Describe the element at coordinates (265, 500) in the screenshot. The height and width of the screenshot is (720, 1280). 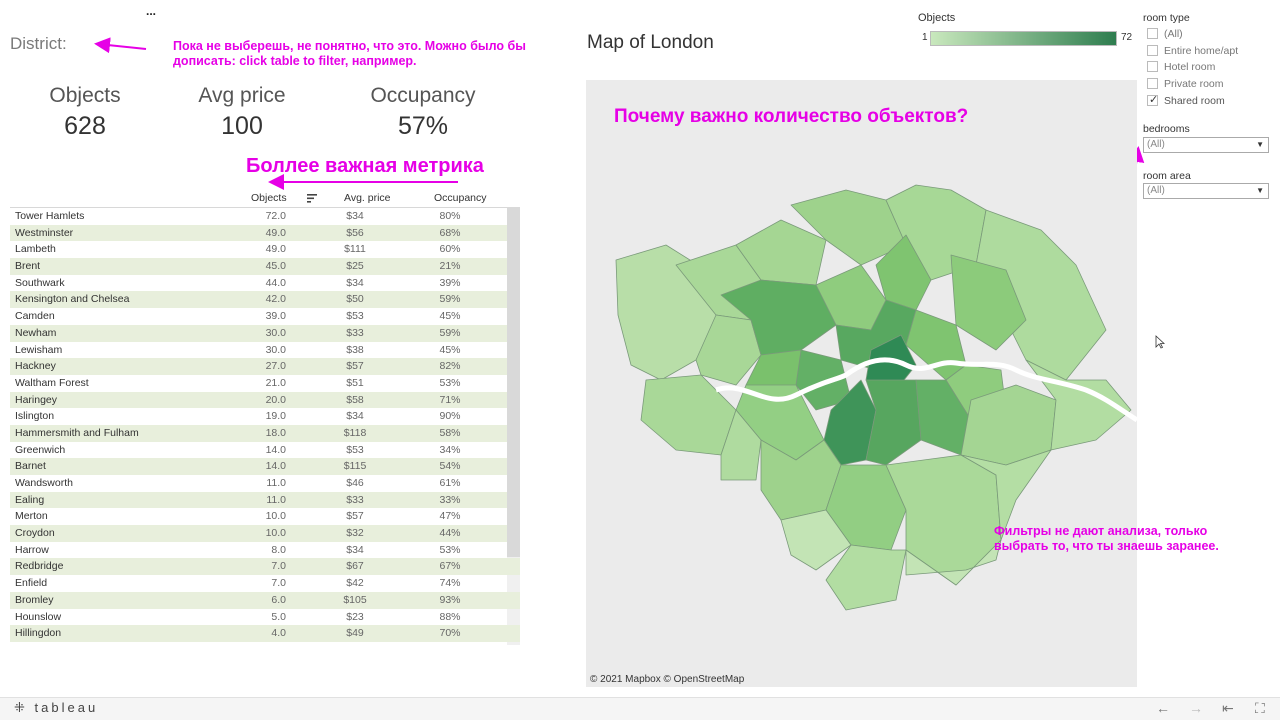
I see `table-row: Ealing 11.0 $33 33%` at that location.